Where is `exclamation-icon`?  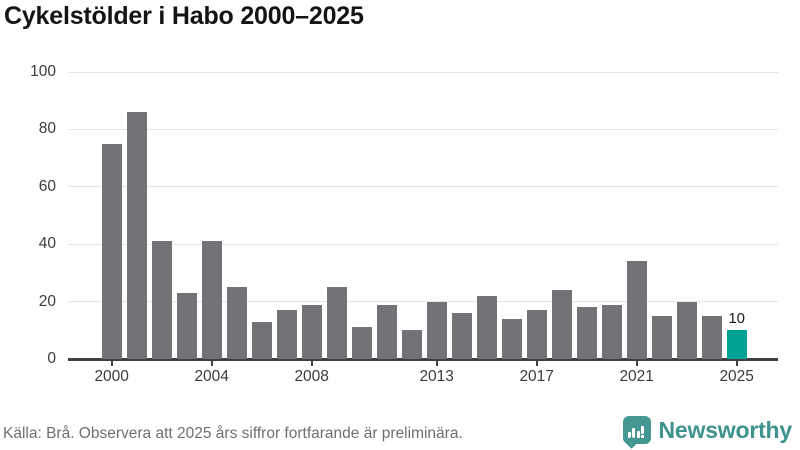
exclamation-icon is located at coordinates (643, 431).